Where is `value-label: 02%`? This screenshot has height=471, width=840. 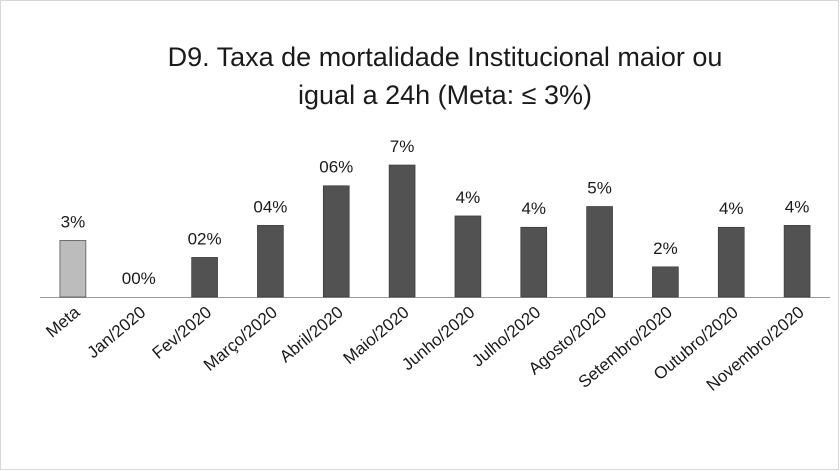 value-label: 02% is located at coordinates (205, 238).